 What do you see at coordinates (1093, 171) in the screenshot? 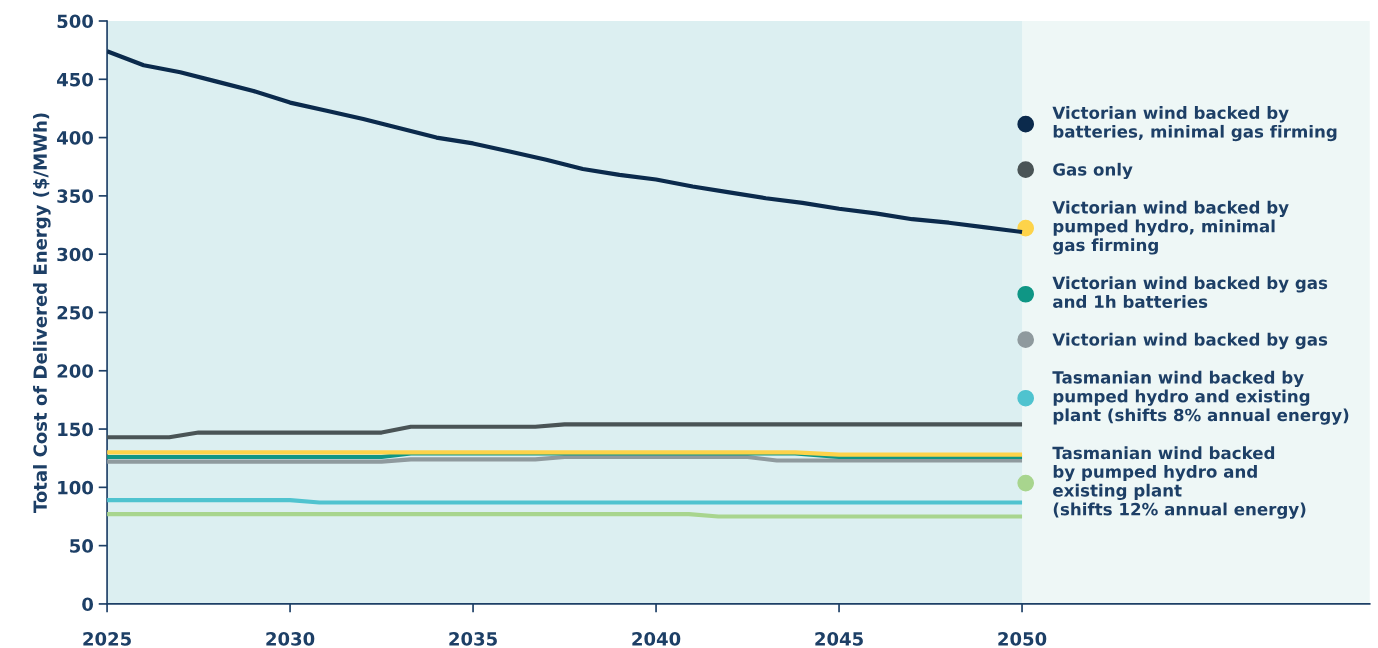
I see `legend-label: Gas only` at bounding box center [1093, 171].